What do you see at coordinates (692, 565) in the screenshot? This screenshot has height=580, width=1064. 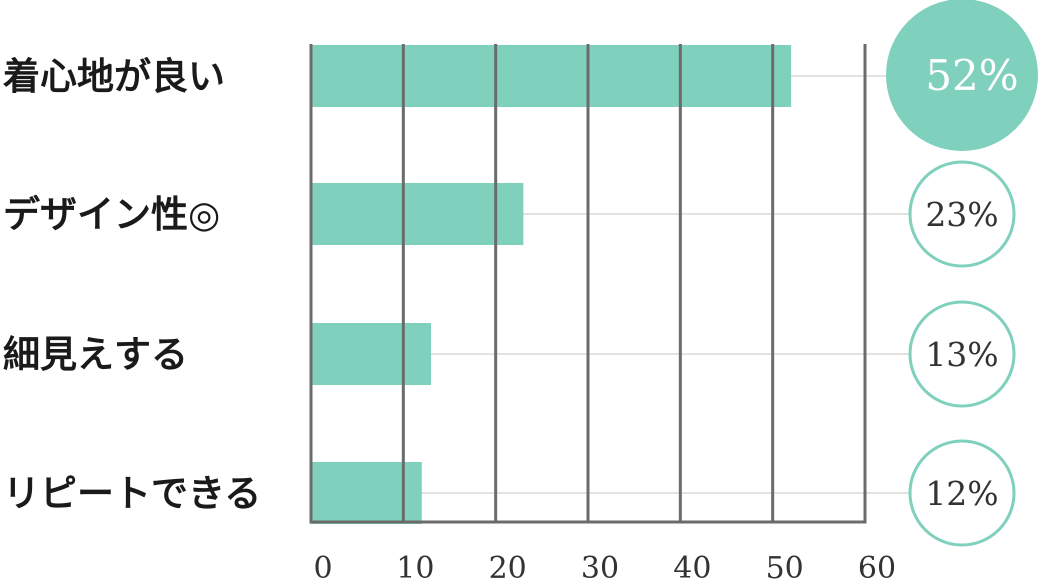 I see `x-tick-label: 40` at bounding box center [692, 565].